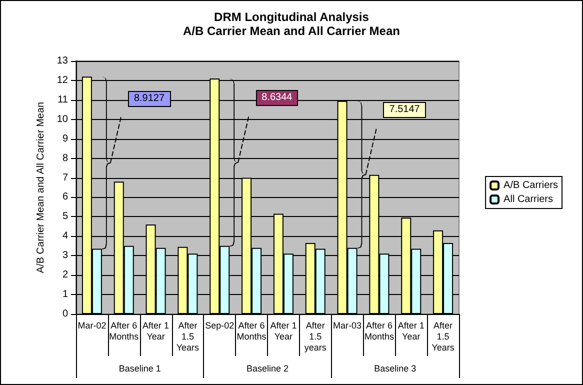 Image resolution: width=583 pixels, height=385 pixels. Describe the element at coordinates (65, 158) in the screenshot. I see `y-tick-label: 8` at that location.